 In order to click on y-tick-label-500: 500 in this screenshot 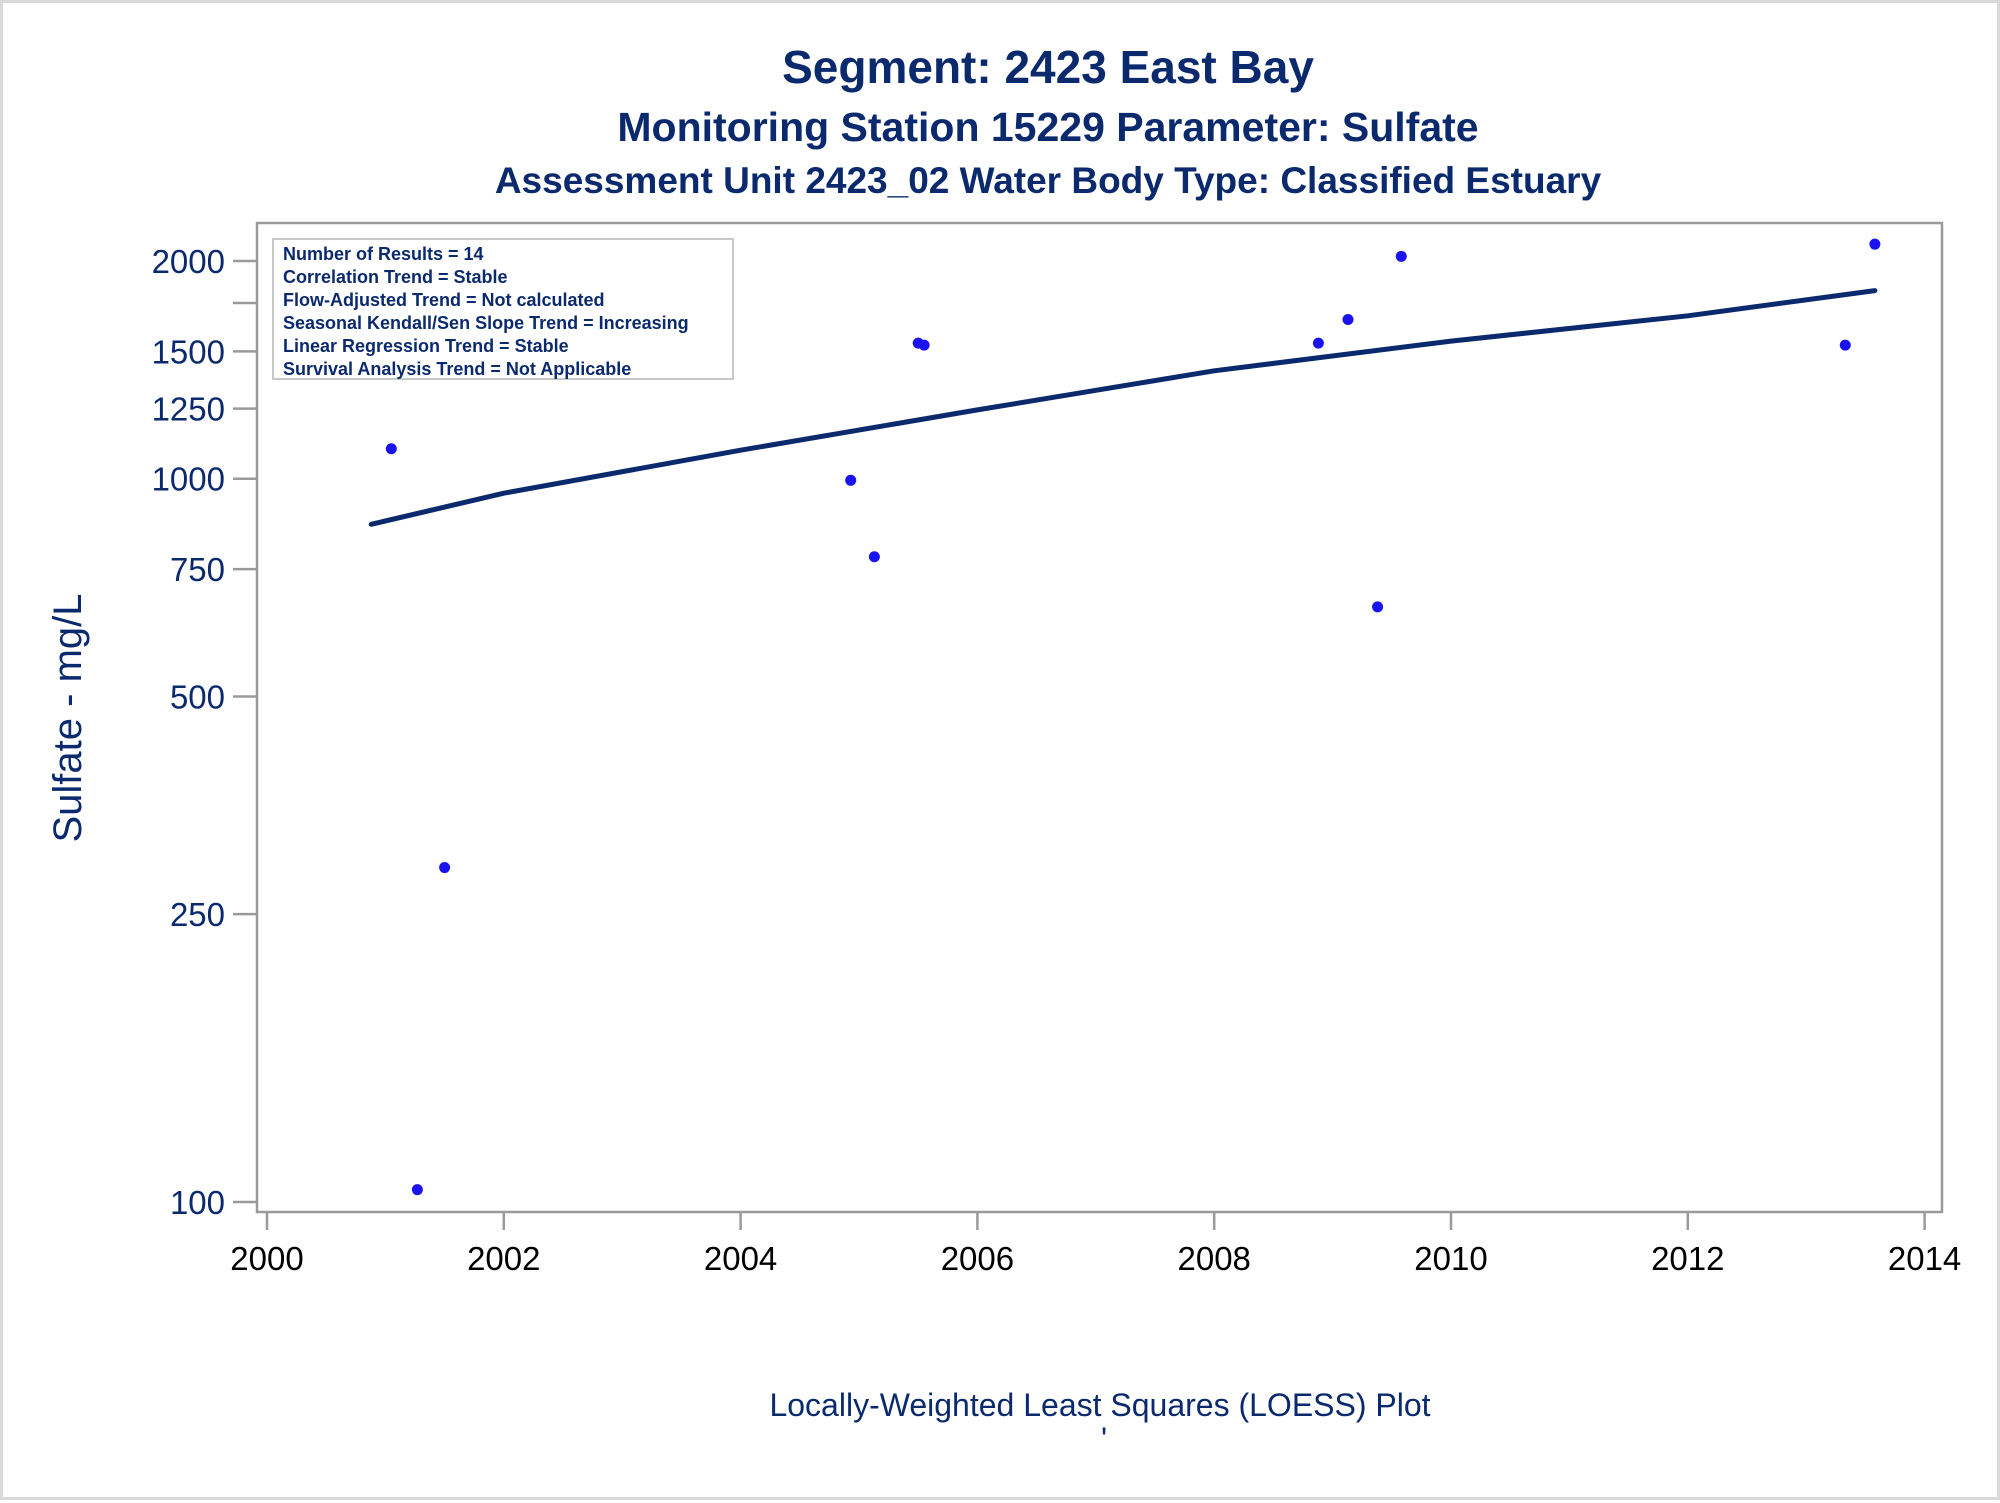, I will do `click(197, 696)`.